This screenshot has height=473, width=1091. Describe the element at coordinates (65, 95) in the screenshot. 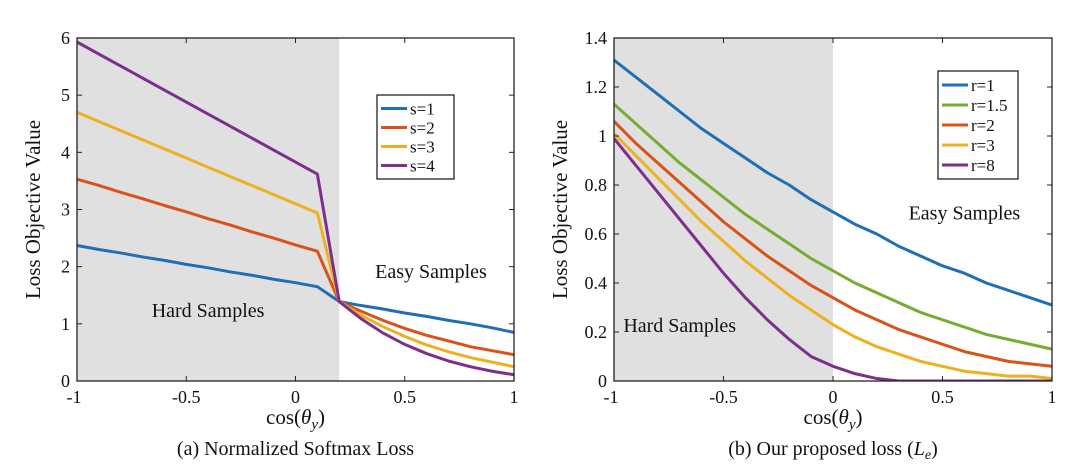

I see `y-tick-label: 5` at that location.